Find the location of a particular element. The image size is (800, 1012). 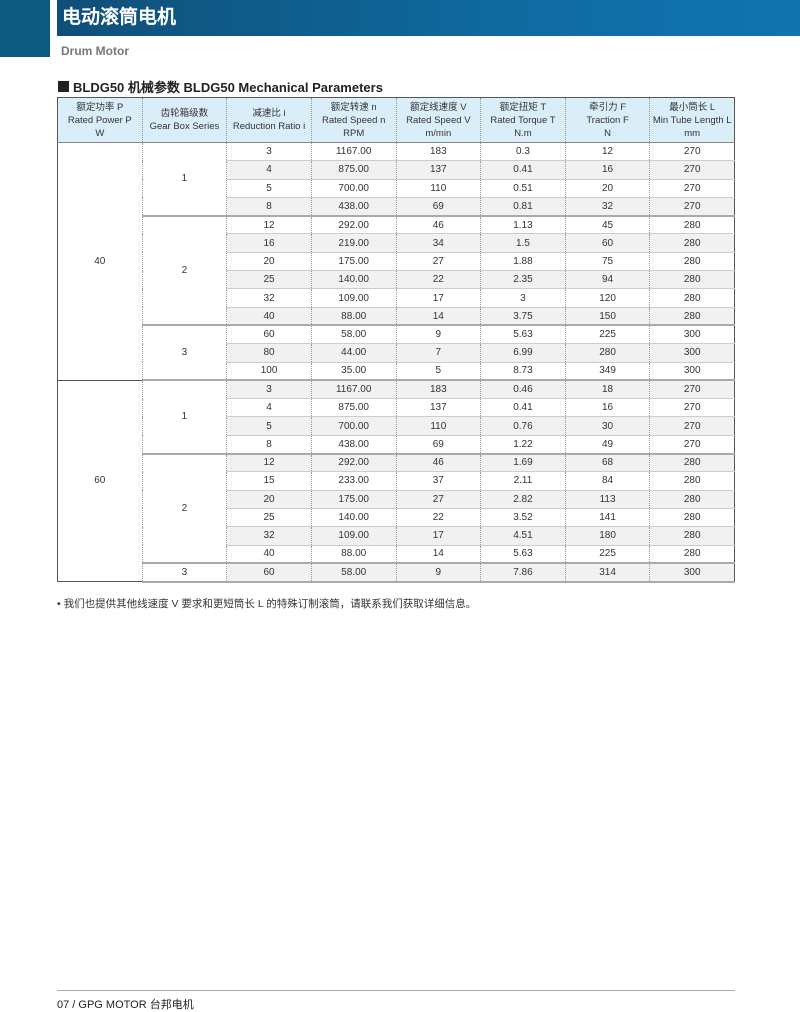

table-cell: 120 is located at coordinates (607, 298).